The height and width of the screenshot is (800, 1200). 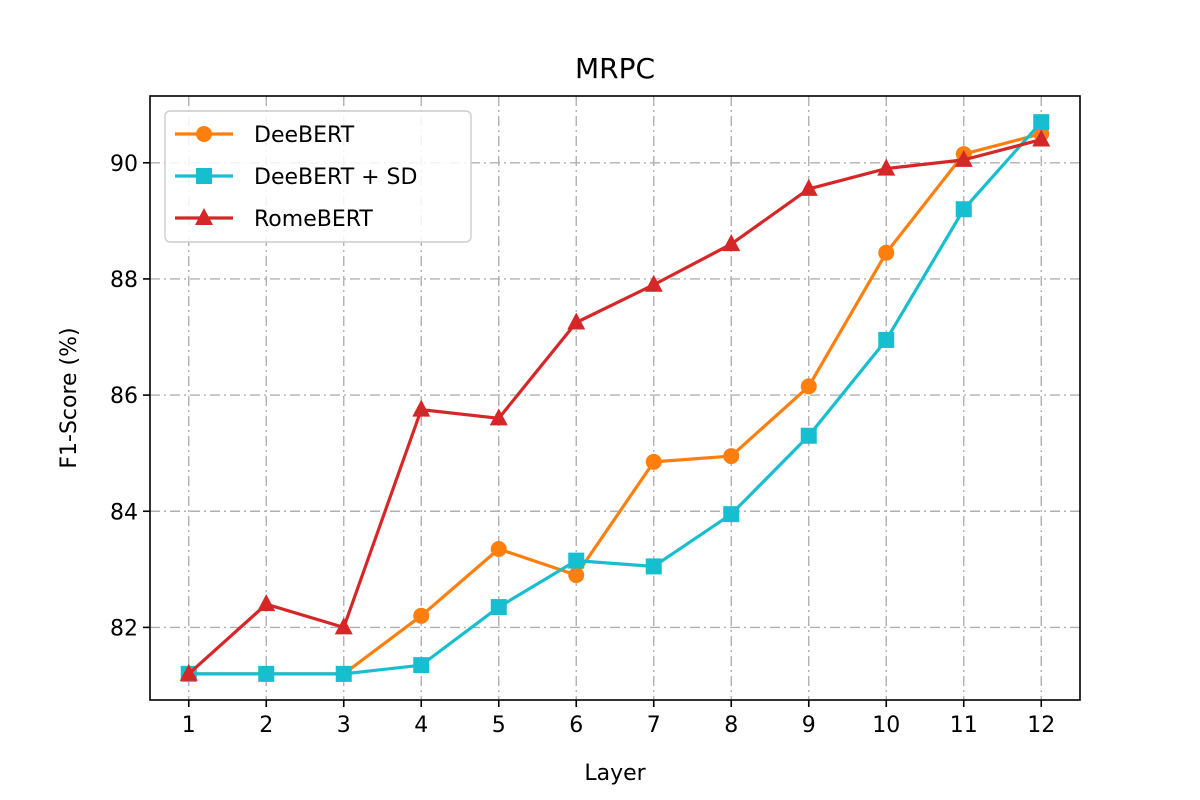 What do you see at coordinates (124, 512) in the screenshot?
I see `y-tick-label: 84` at bounding box center [124, 512].